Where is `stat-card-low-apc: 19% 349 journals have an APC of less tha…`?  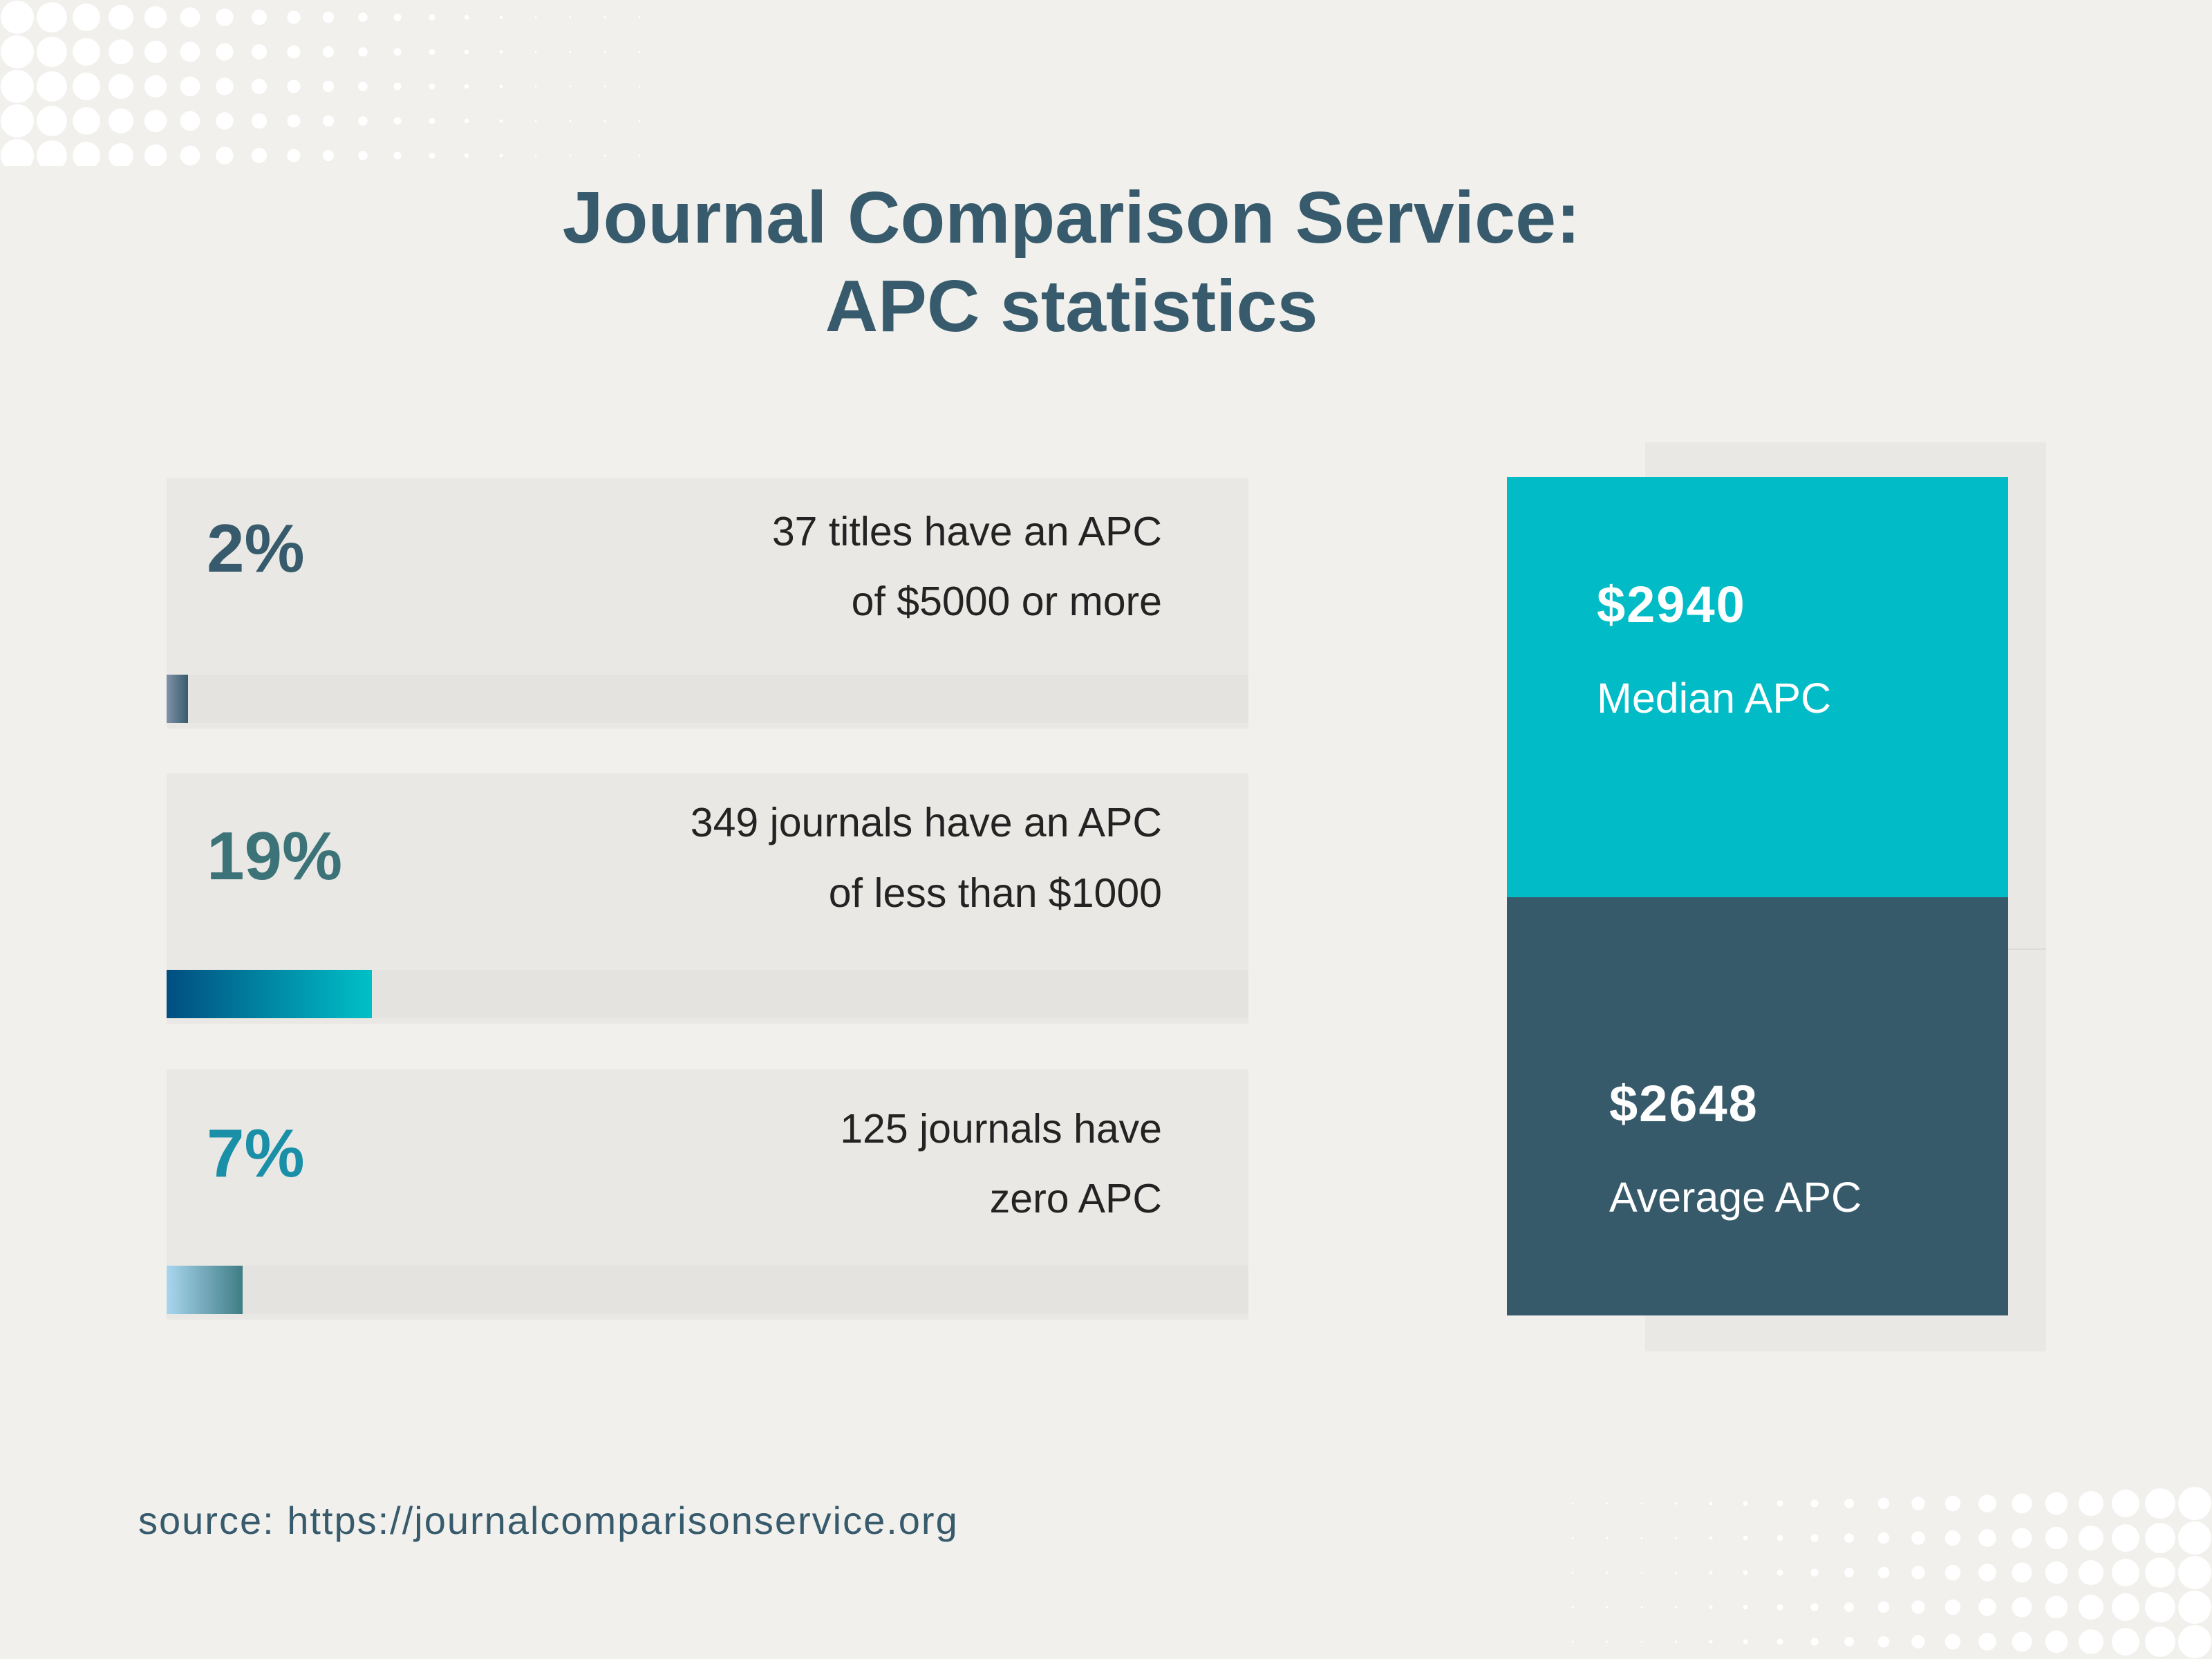 stat-card-low-apc: 19% 349 journals have an APC of less tha… is located at coordinates (707, 899).